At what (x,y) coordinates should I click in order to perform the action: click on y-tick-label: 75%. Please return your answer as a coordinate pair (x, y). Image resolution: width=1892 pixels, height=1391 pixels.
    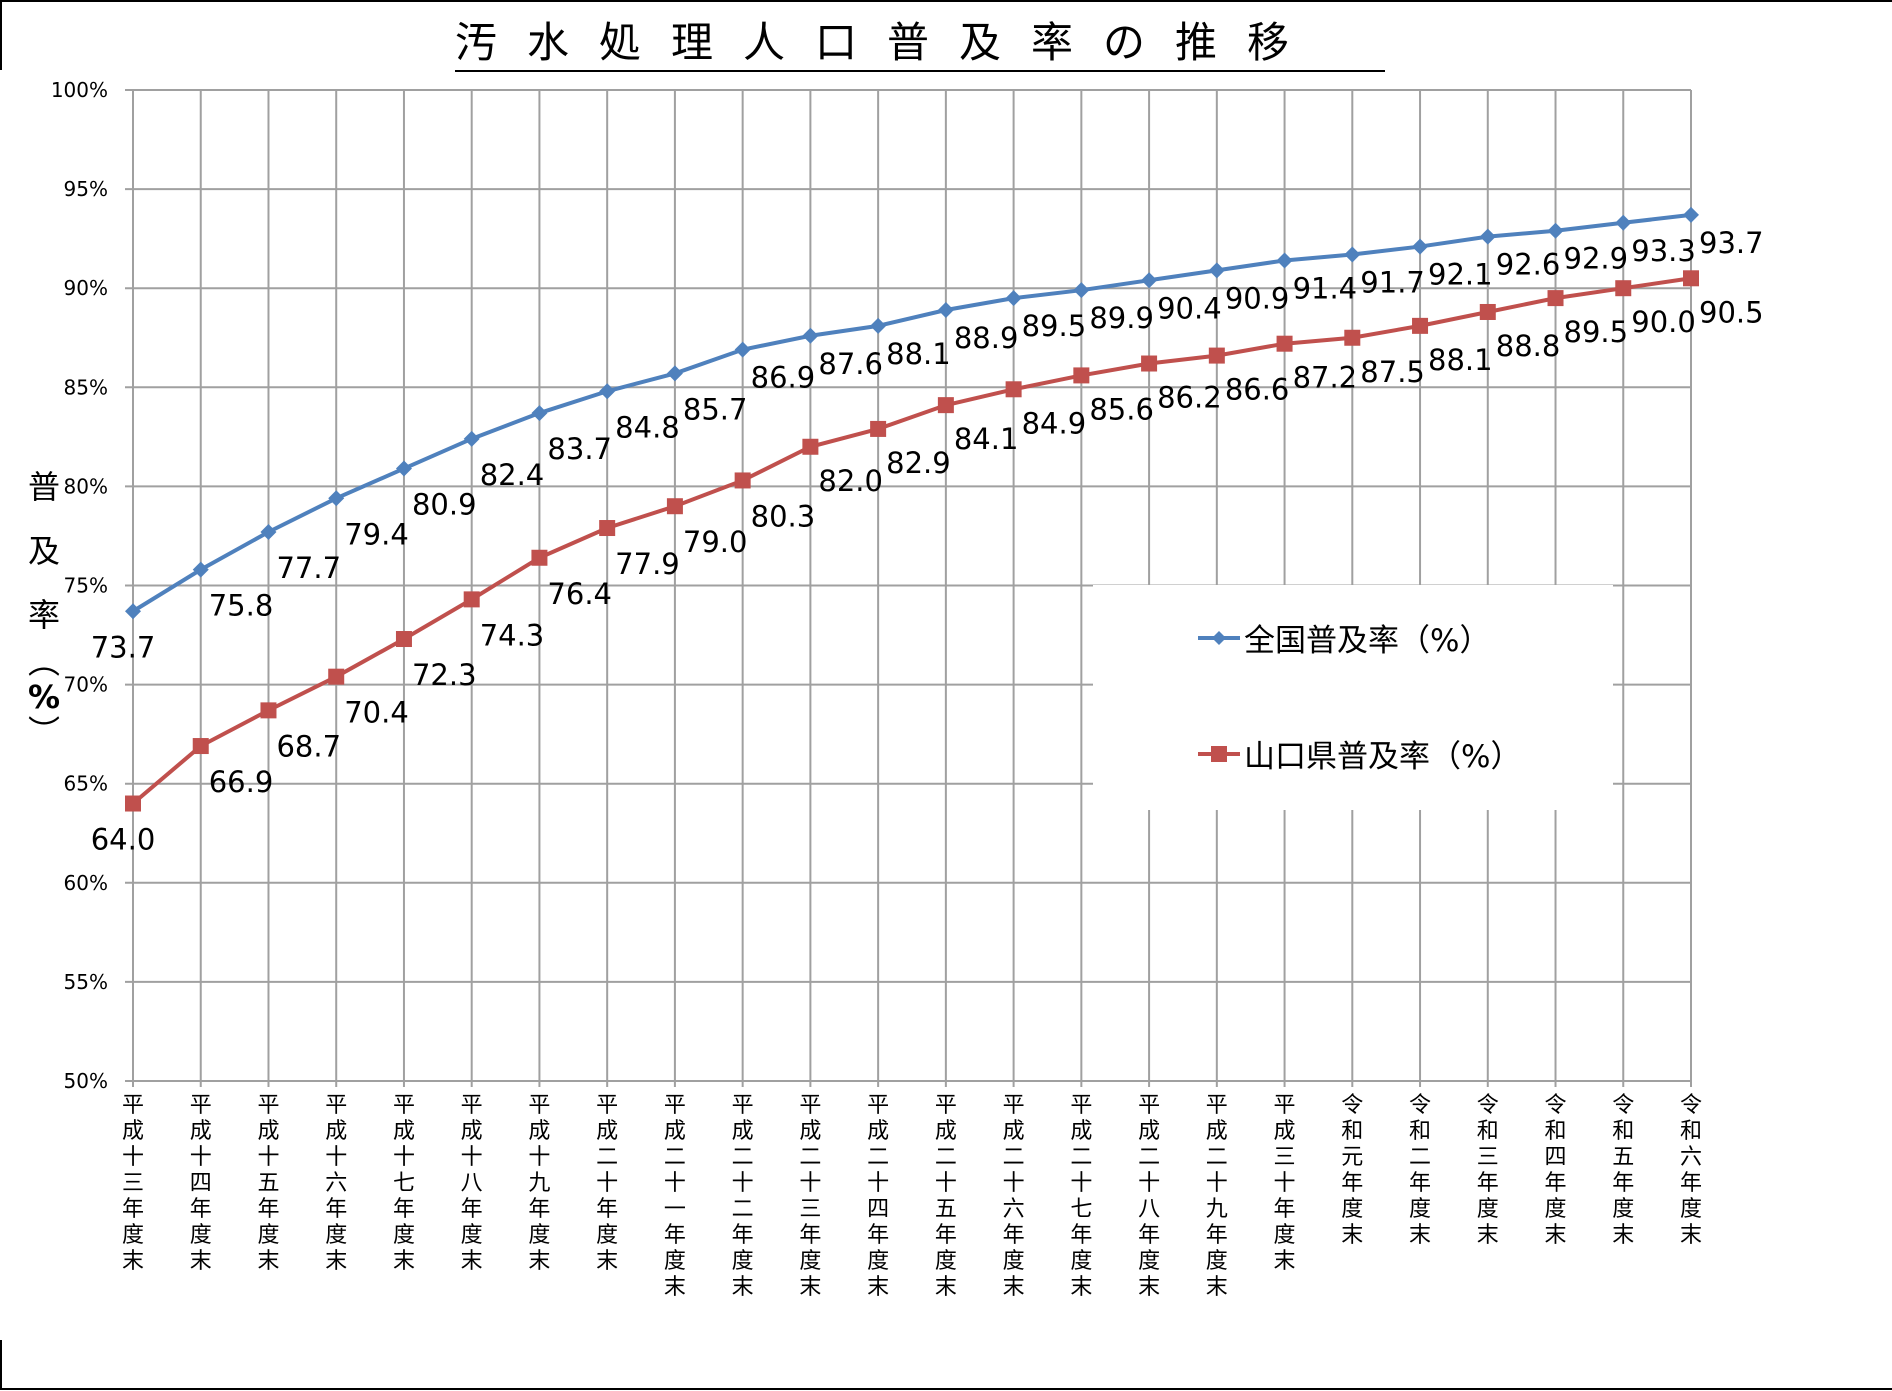
    Looking at the image, I should click on (86, 586).